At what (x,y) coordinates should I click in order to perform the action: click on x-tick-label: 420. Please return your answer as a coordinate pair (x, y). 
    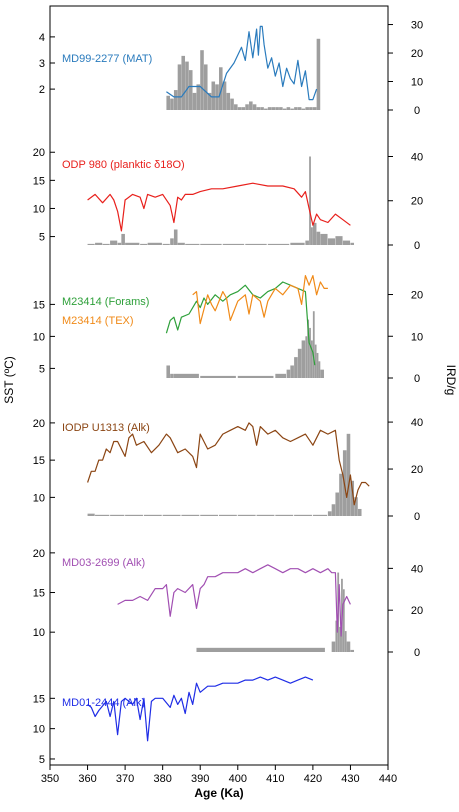
    Looking at the image, I should click on (313, 779).